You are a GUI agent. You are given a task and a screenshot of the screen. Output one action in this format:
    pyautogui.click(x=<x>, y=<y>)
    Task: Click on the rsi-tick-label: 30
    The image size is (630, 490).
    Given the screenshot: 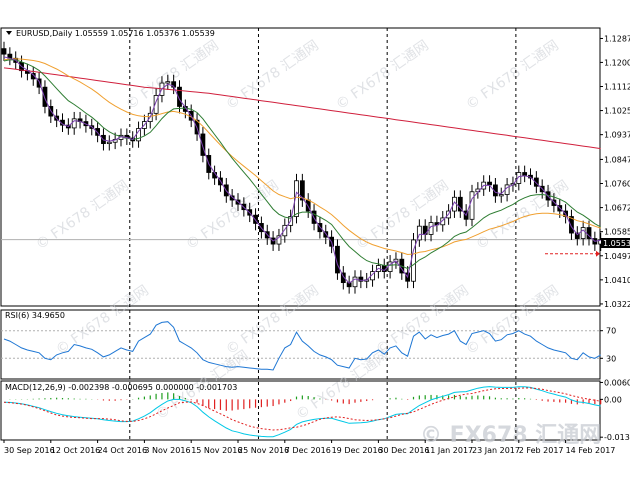 What is the action you would take?
    pyautogui.click(x=611, y=358)
    